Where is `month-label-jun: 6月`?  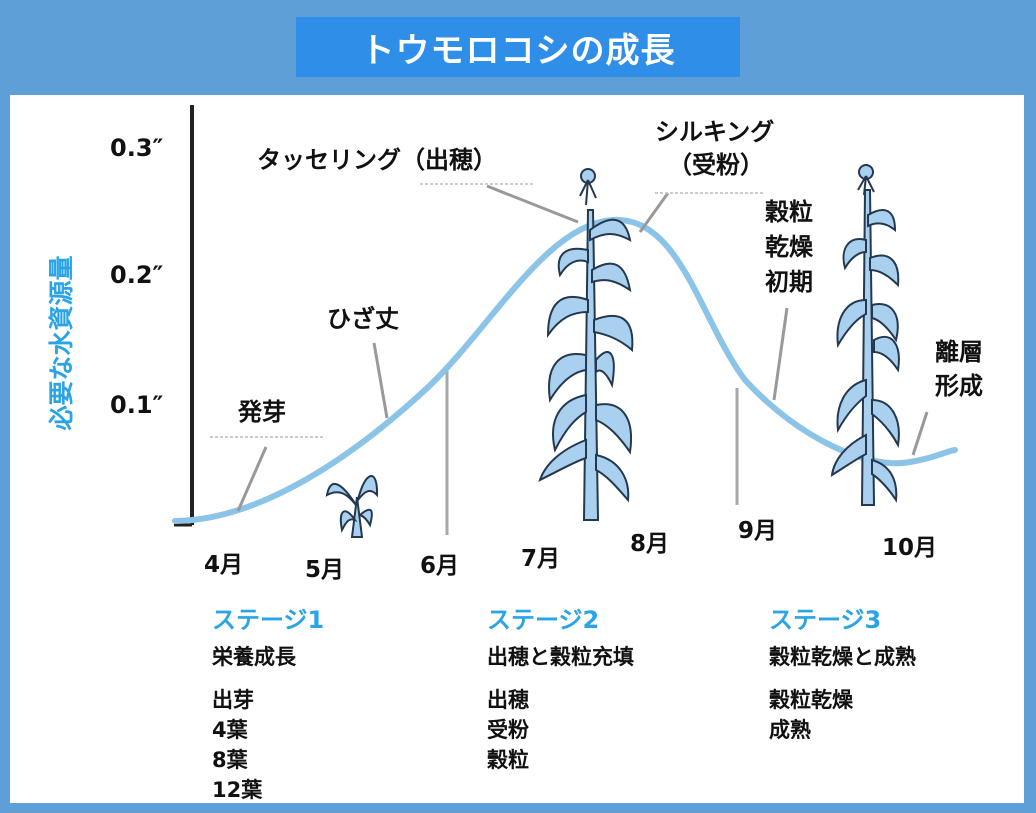
month-label-jun: 6月 is located at coordinates (439, 566).